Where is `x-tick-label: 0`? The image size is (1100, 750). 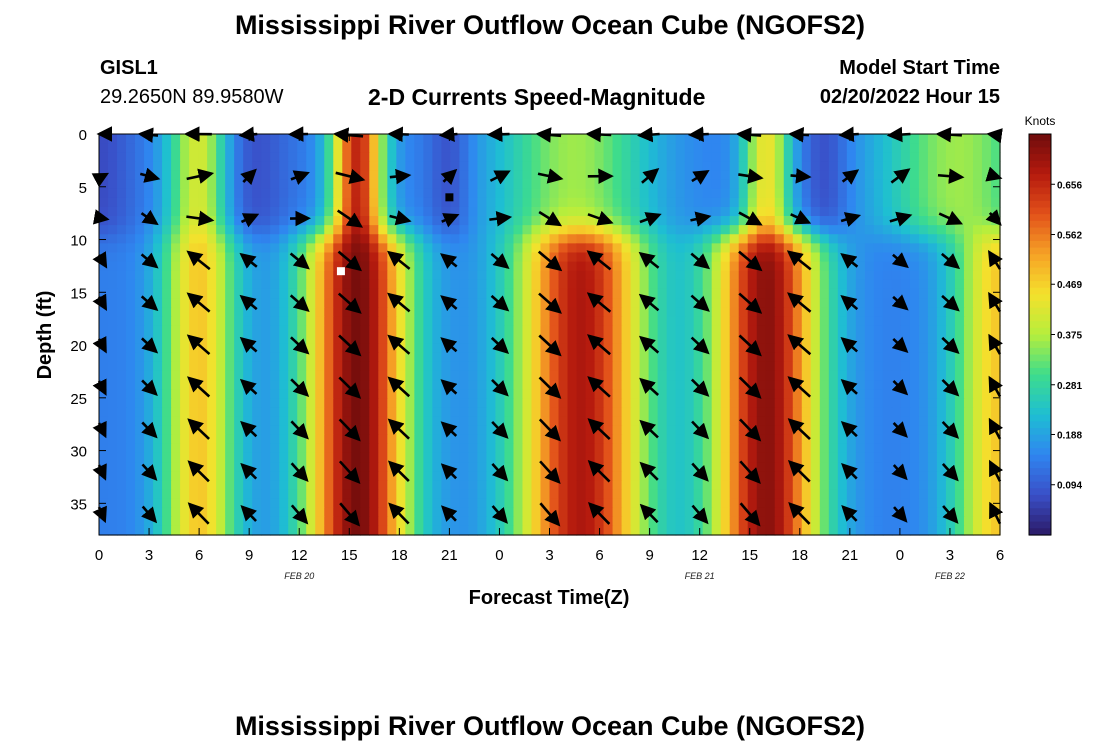 x-tick-label: 0 is located at coordinates (99, 555).